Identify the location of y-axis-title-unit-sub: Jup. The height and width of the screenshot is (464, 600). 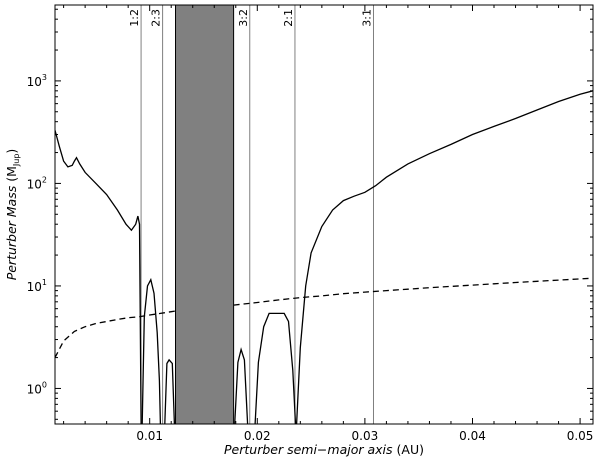
(16, 161).